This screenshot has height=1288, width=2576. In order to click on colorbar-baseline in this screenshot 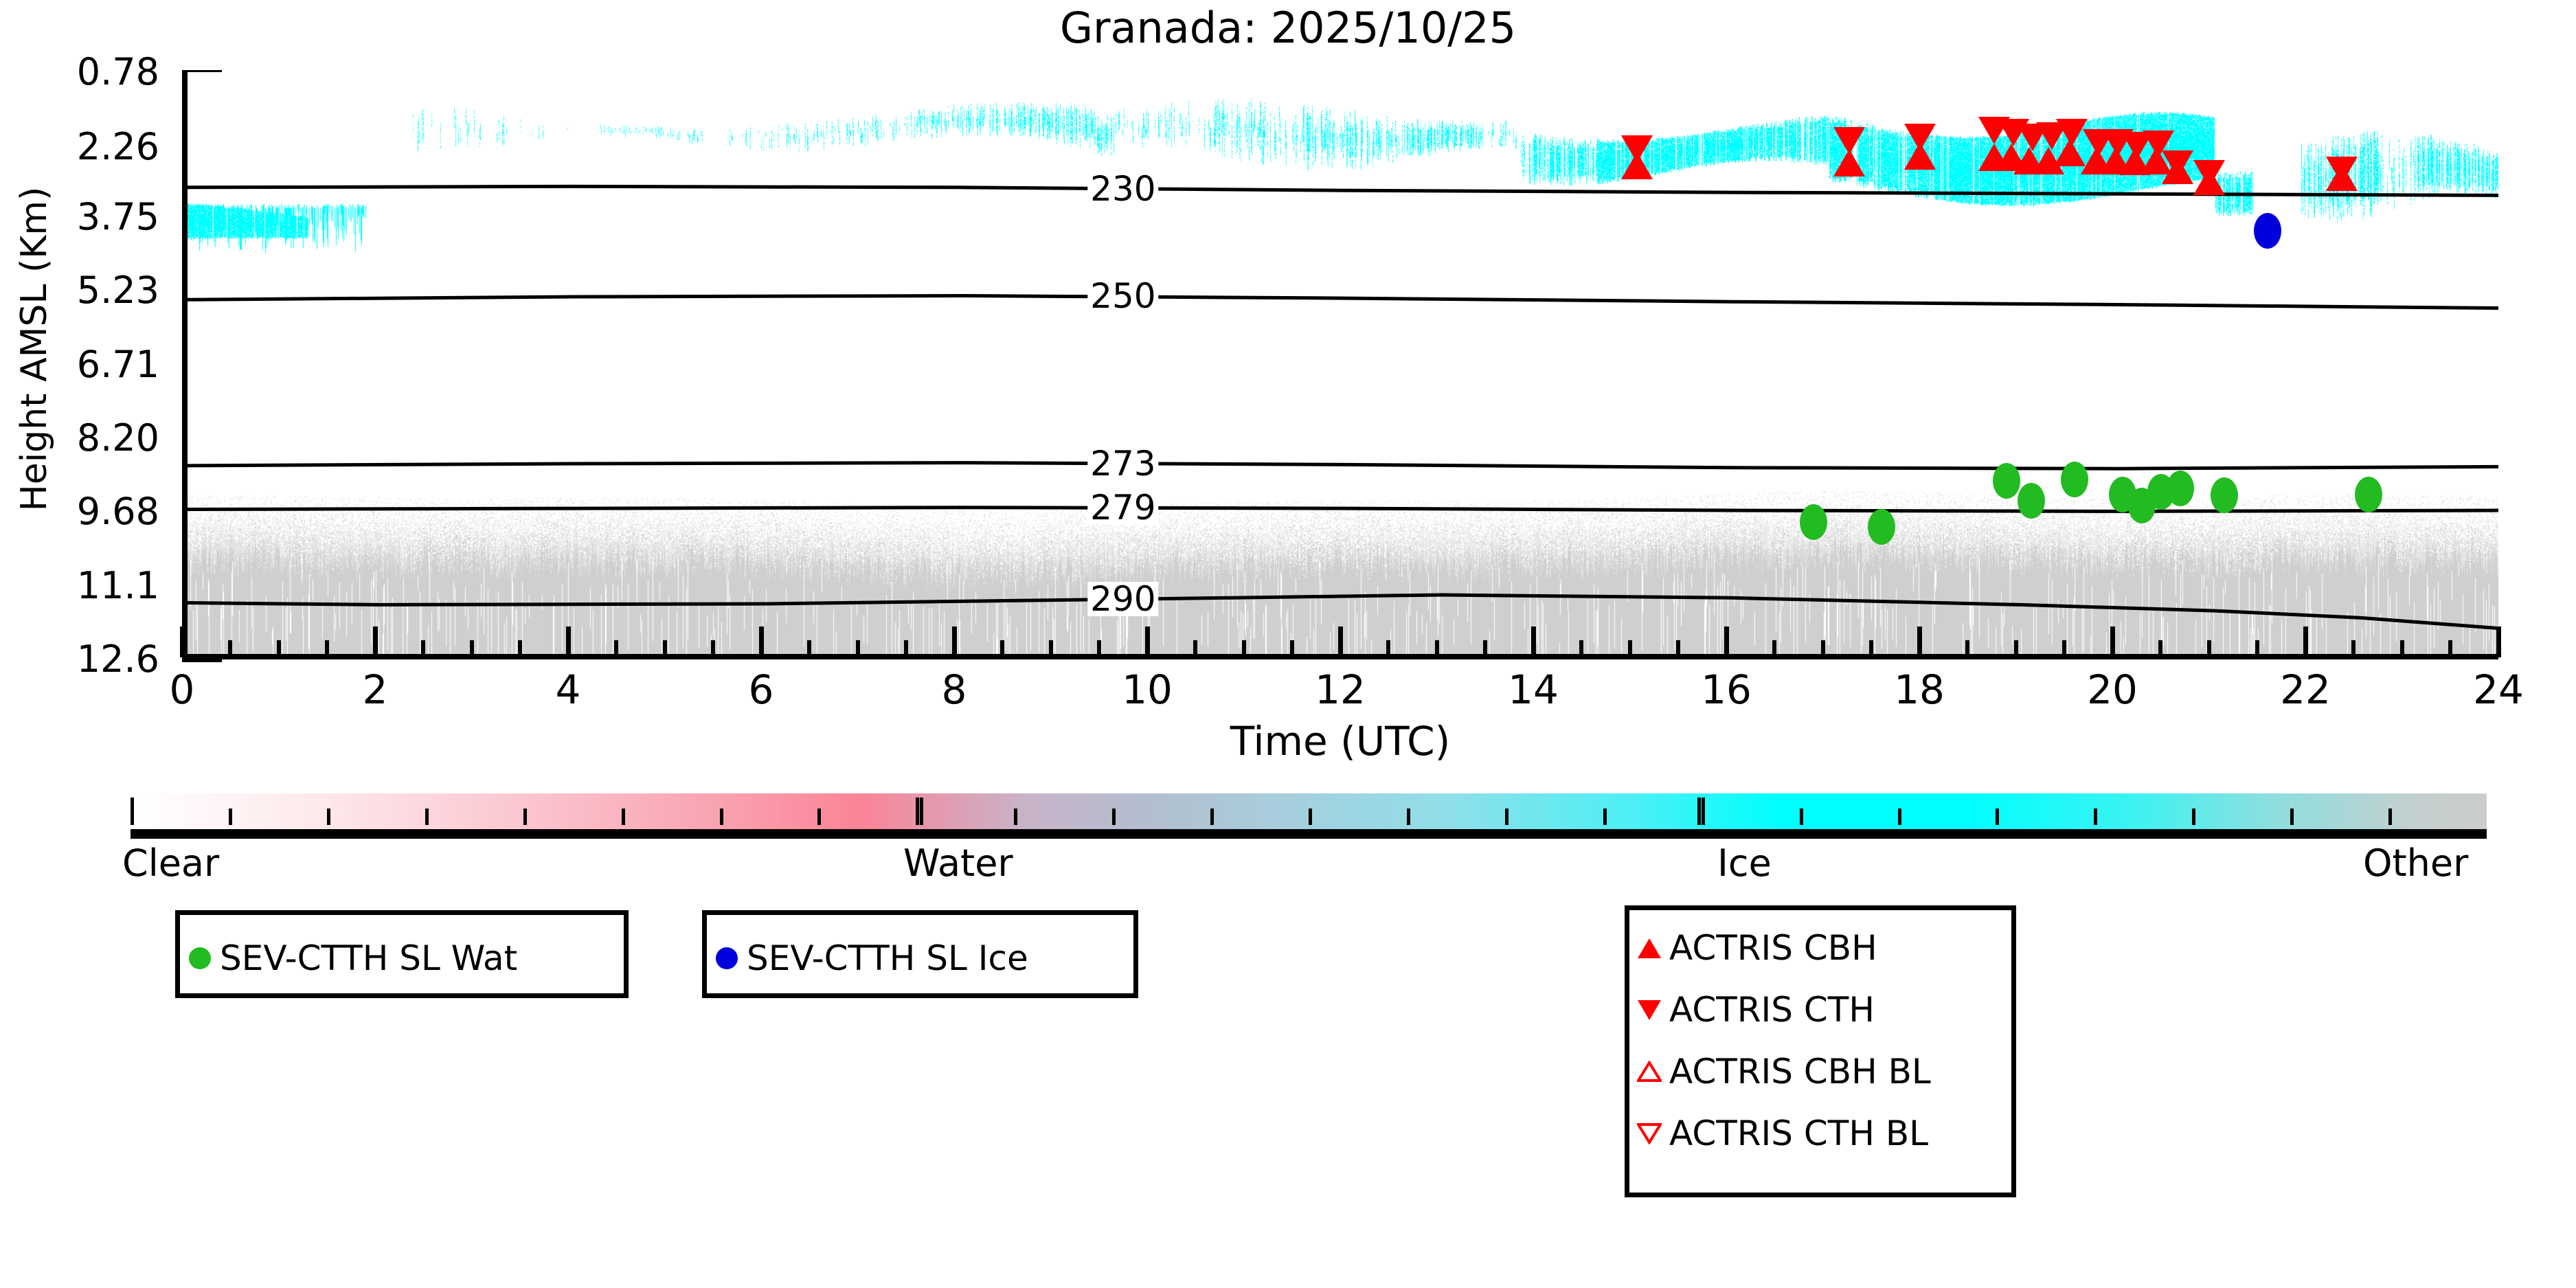, I will do `click(1309, 834)`.